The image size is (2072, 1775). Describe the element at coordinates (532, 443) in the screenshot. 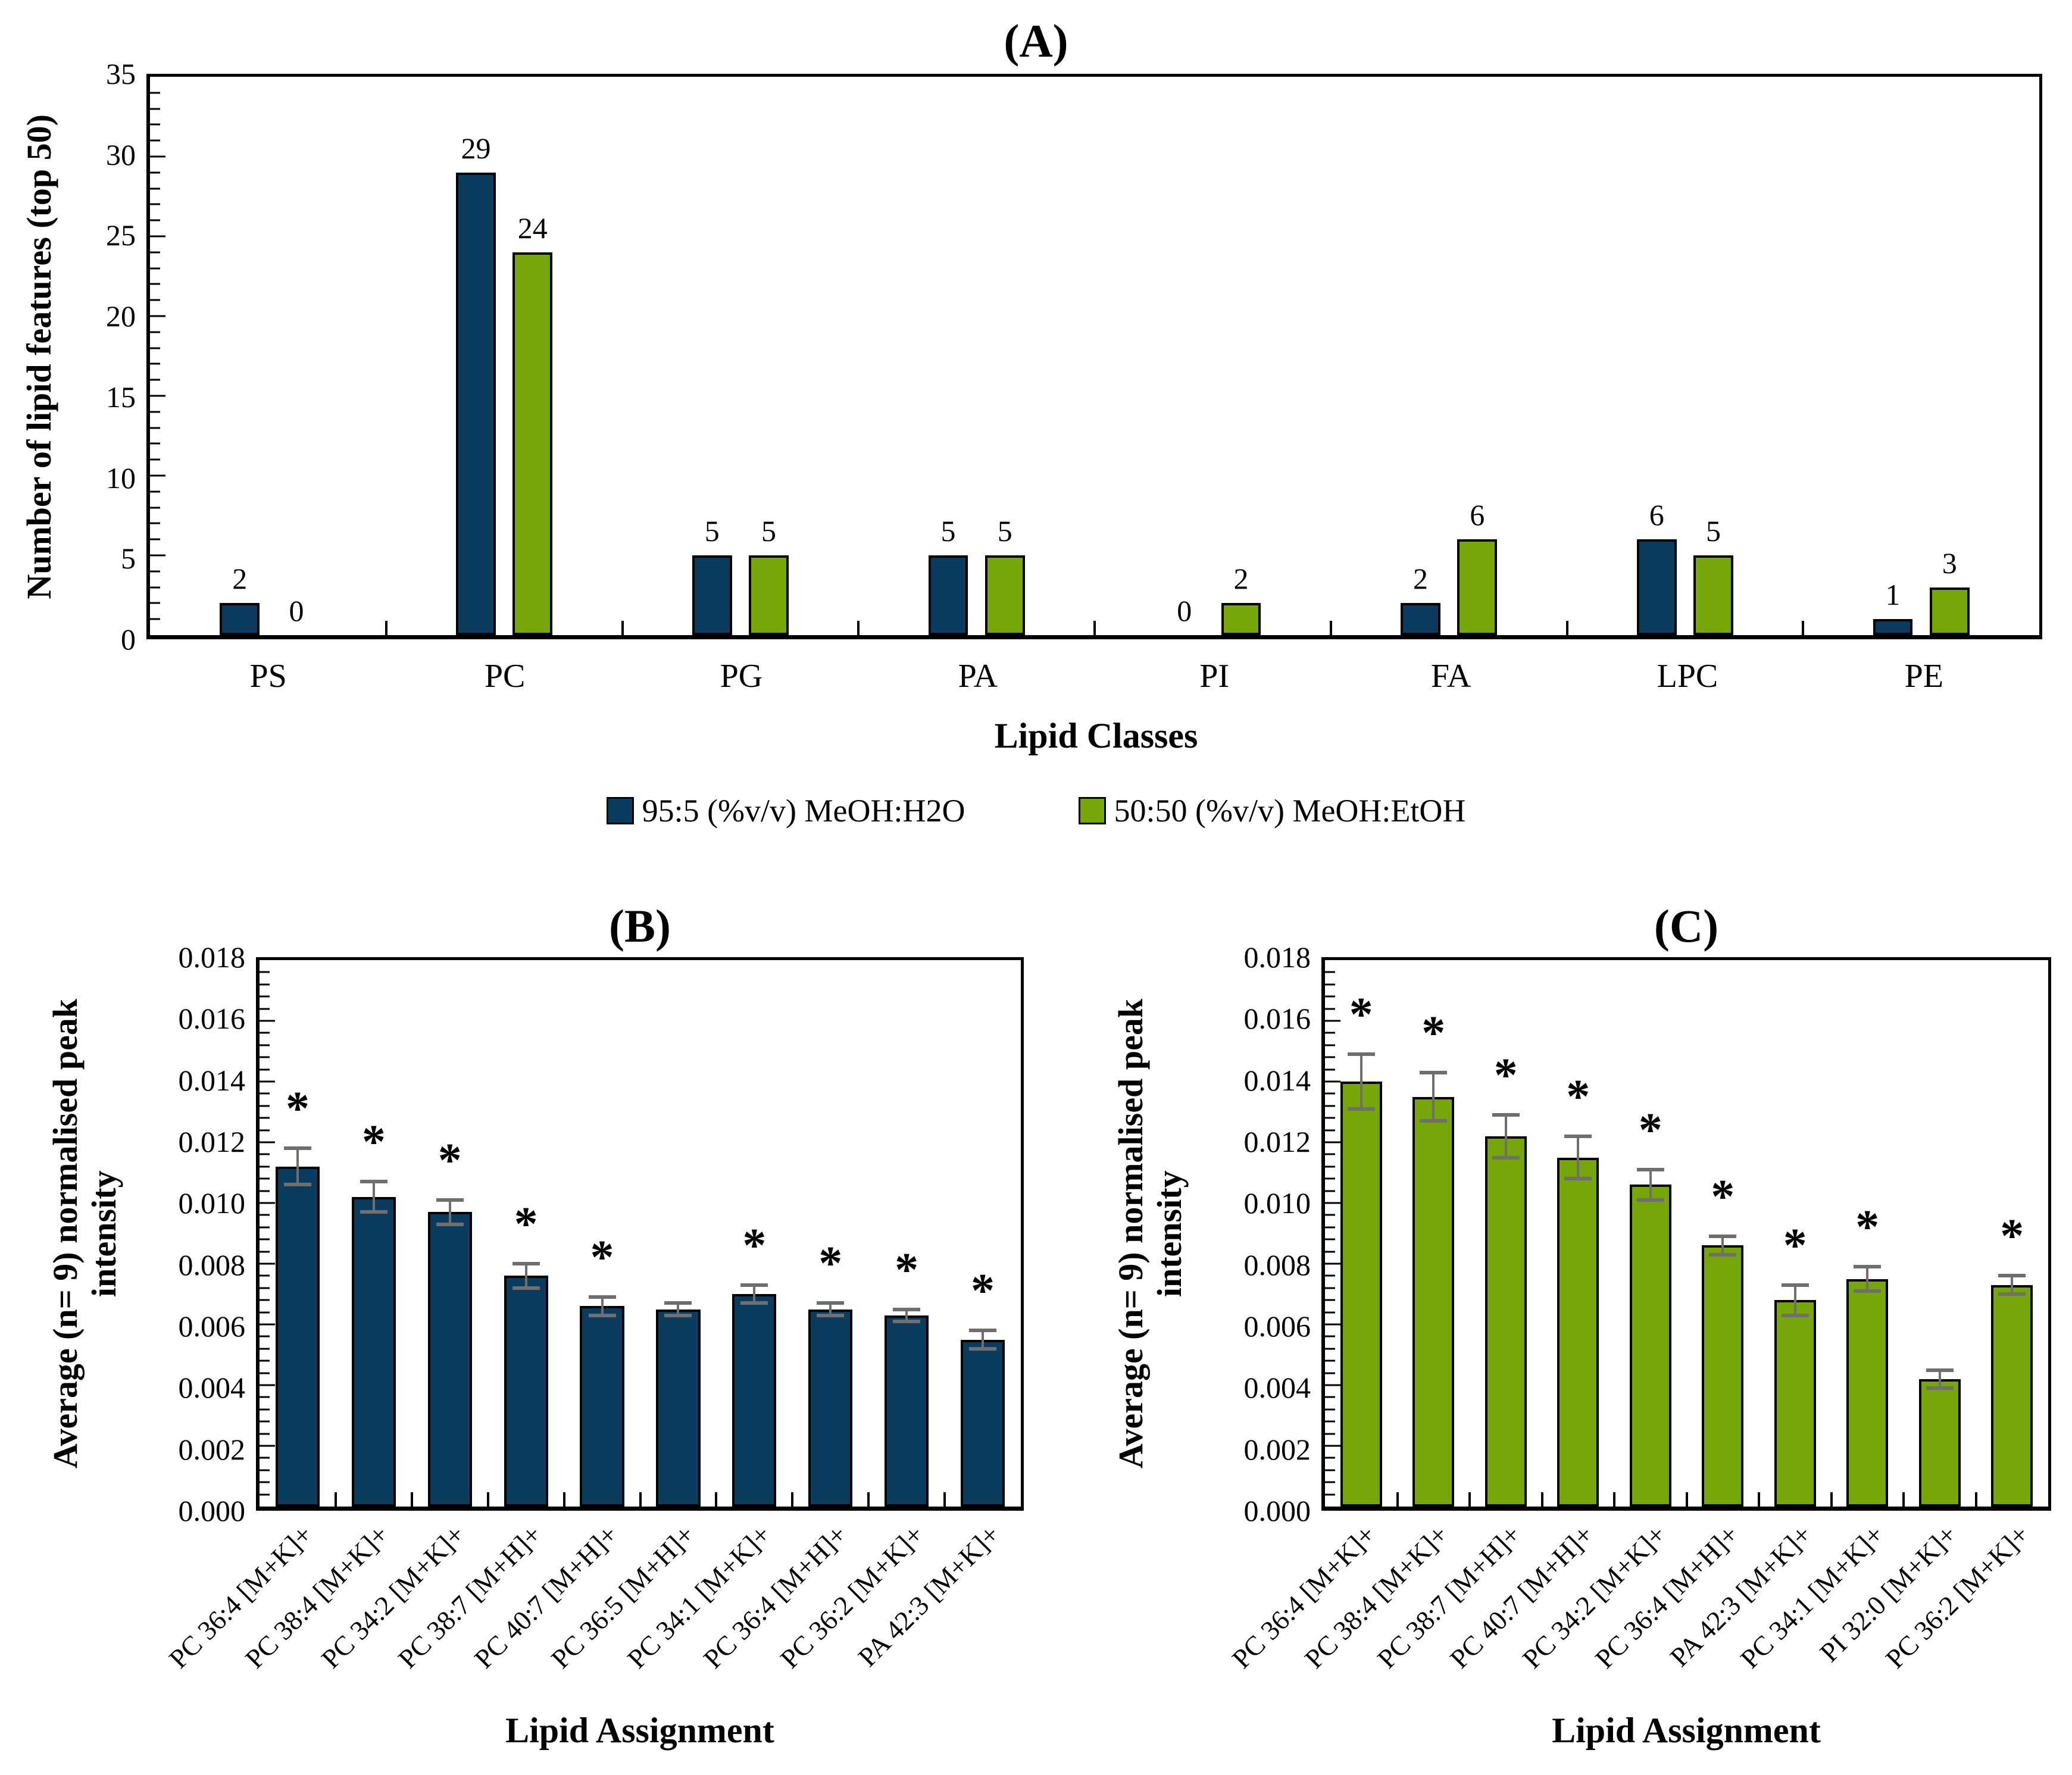

I see `bar-PC-series2` at that location.